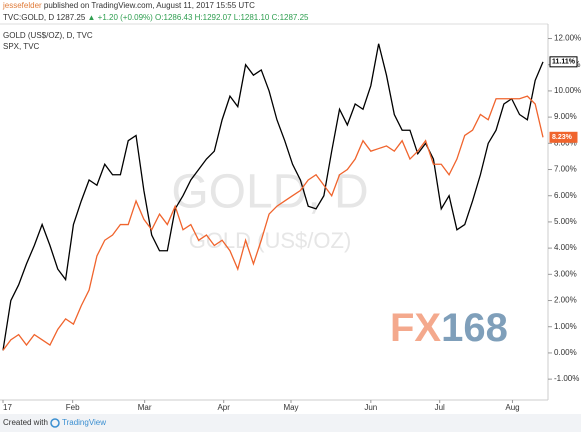 This screenshot has height=432, width=581. What do you see at coordinates (370, 407) in the screenshot?
I see `x-tick-label: Jun` at bounding box center [370, 407].